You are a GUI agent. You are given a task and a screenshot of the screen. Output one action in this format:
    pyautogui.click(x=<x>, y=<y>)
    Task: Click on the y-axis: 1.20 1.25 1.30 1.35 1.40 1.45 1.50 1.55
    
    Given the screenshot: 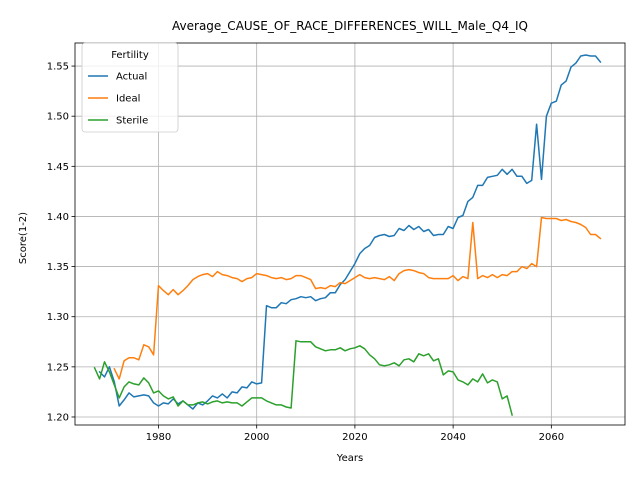 What is the action you would take?
    pyautogui.click(x=61, y=242)
    